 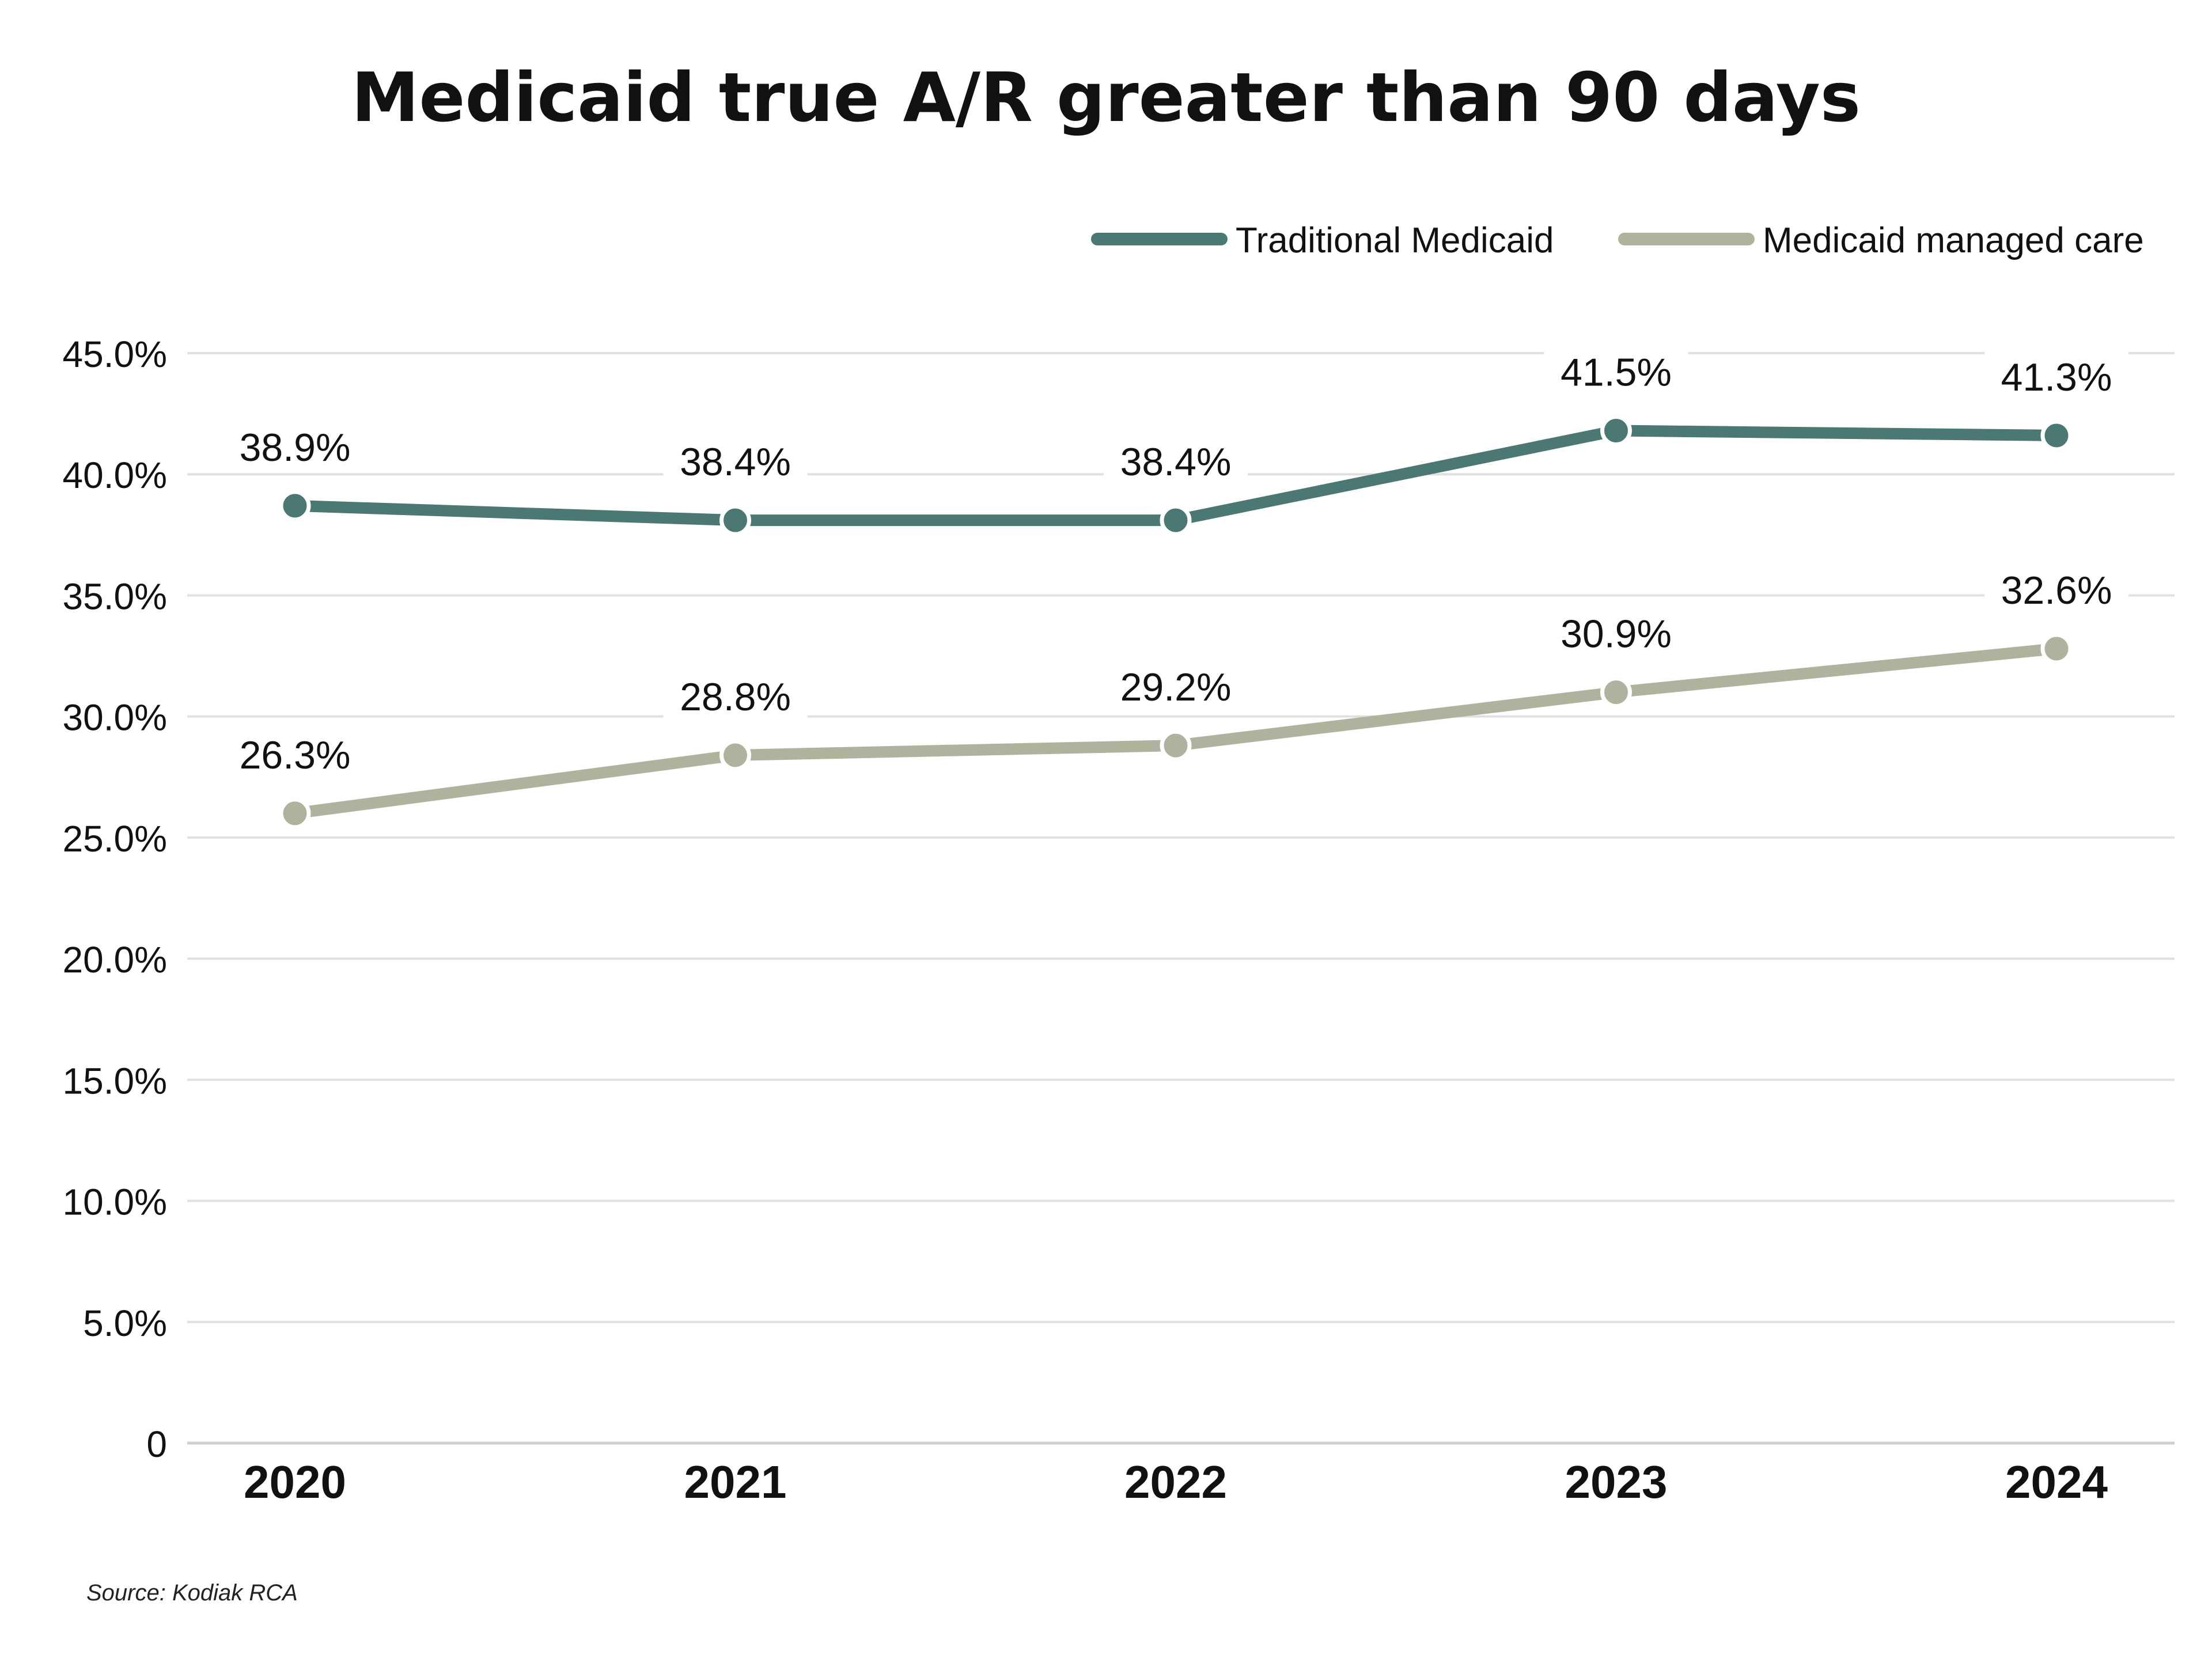 What do you see at coordinates (735, 1482) in the screenshot?
I see `x-tick-label: 2021` at bounding box center [735, 1482].